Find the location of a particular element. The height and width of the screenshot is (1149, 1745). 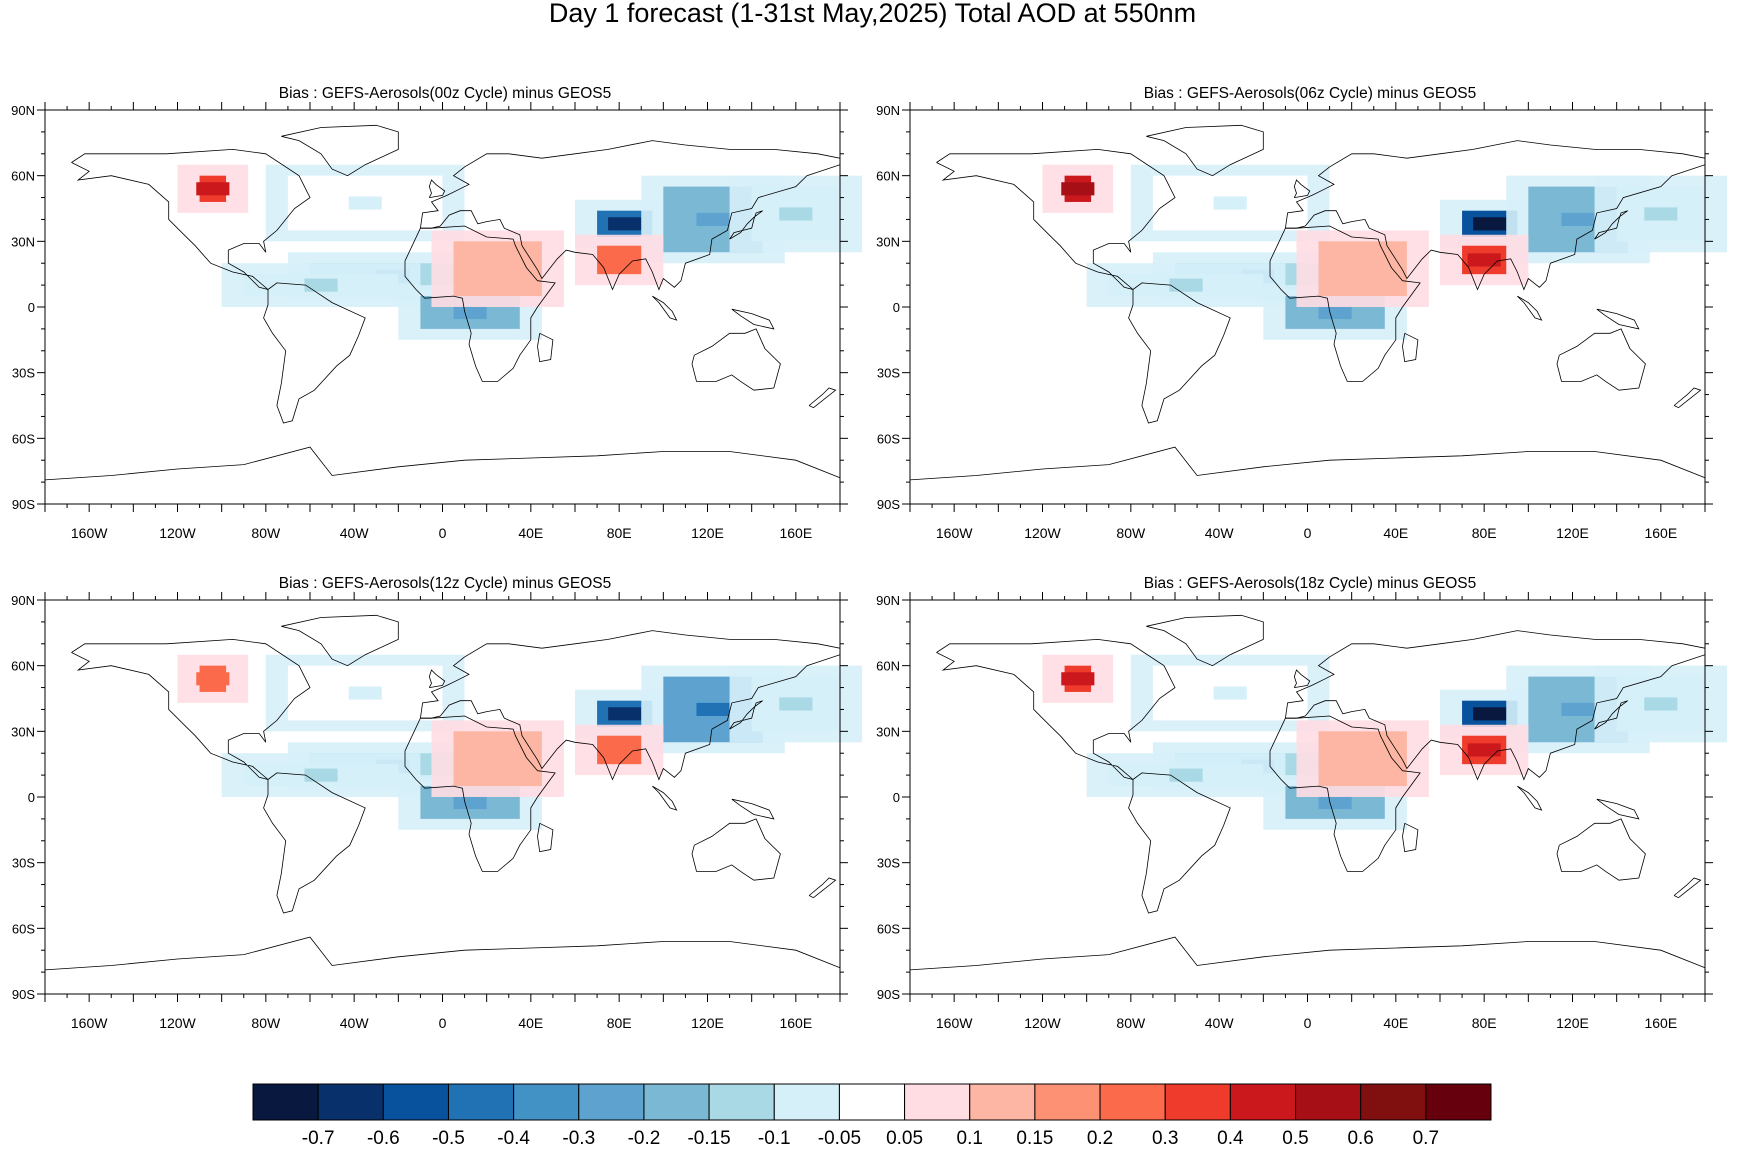

colorbar-label: -0.2 is located at coordinates (644, 1138).